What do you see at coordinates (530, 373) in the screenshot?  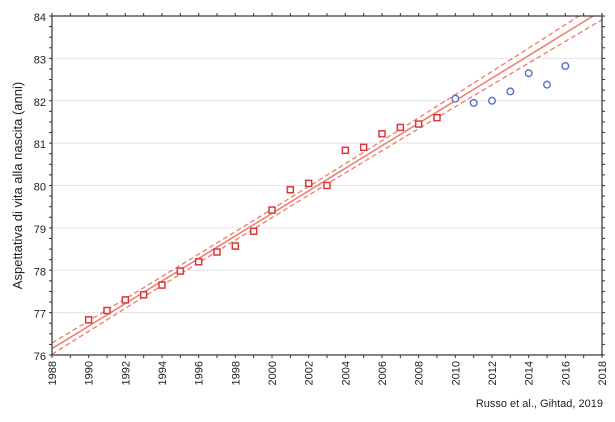 I see `x-tick-label: 2014` at bounding box center [530, 373].